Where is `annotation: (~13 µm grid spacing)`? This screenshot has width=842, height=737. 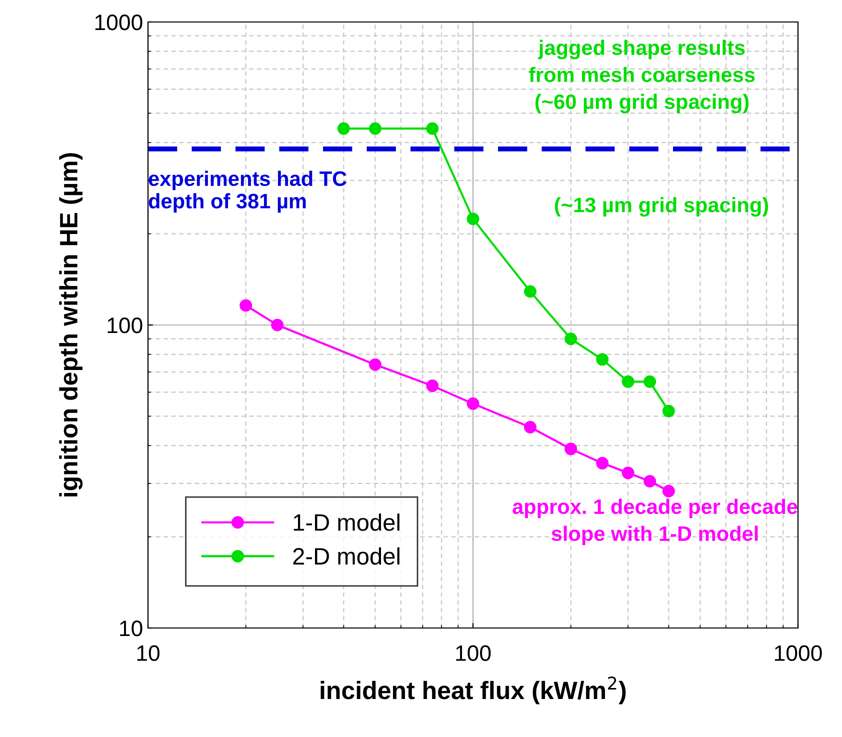 annotation: (~13 µm grid spacing) is located at coordinates (661, 207).